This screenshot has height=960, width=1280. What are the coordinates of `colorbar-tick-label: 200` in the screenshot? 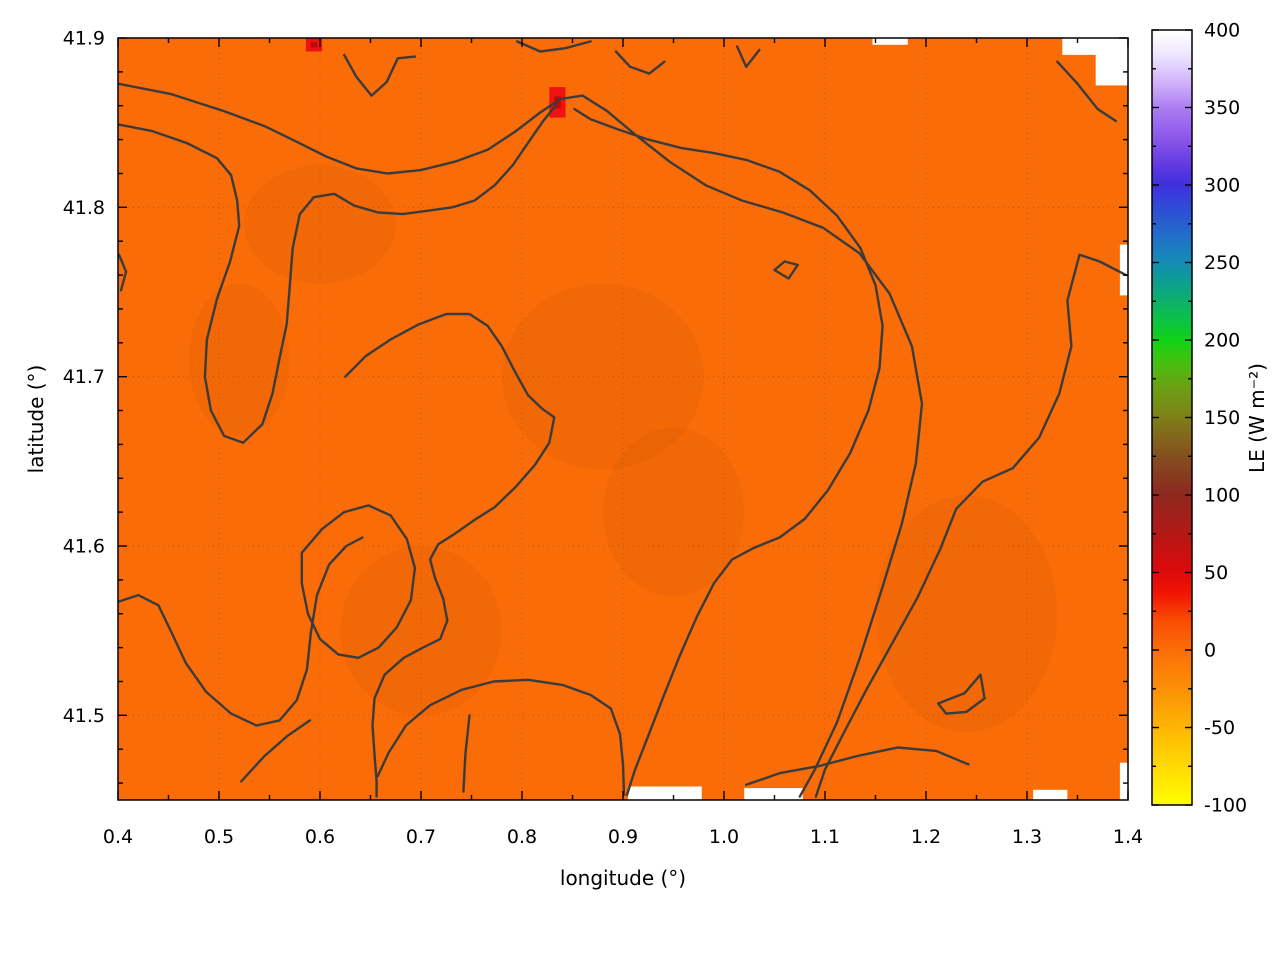 It's located at (1222, 341).